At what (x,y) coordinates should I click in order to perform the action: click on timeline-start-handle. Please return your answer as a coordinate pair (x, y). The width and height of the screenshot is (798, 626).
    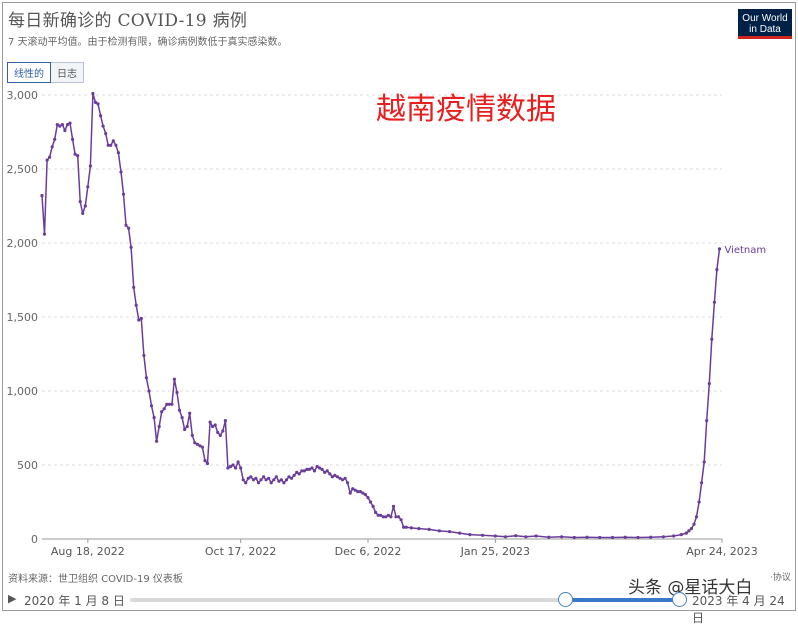
    Looking at the image, I should click on (565, 599).